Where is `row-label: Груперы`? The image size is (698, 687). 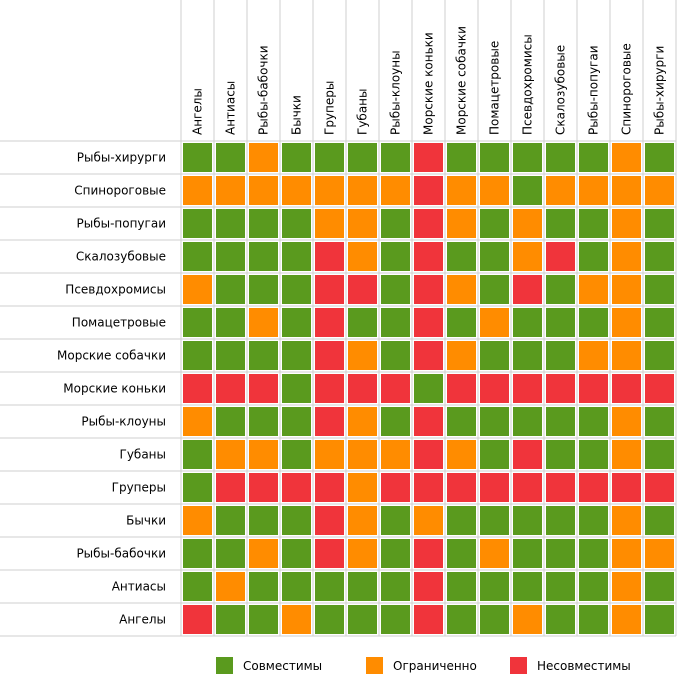
row-label: Груперы is located at coordinates (139, 488).